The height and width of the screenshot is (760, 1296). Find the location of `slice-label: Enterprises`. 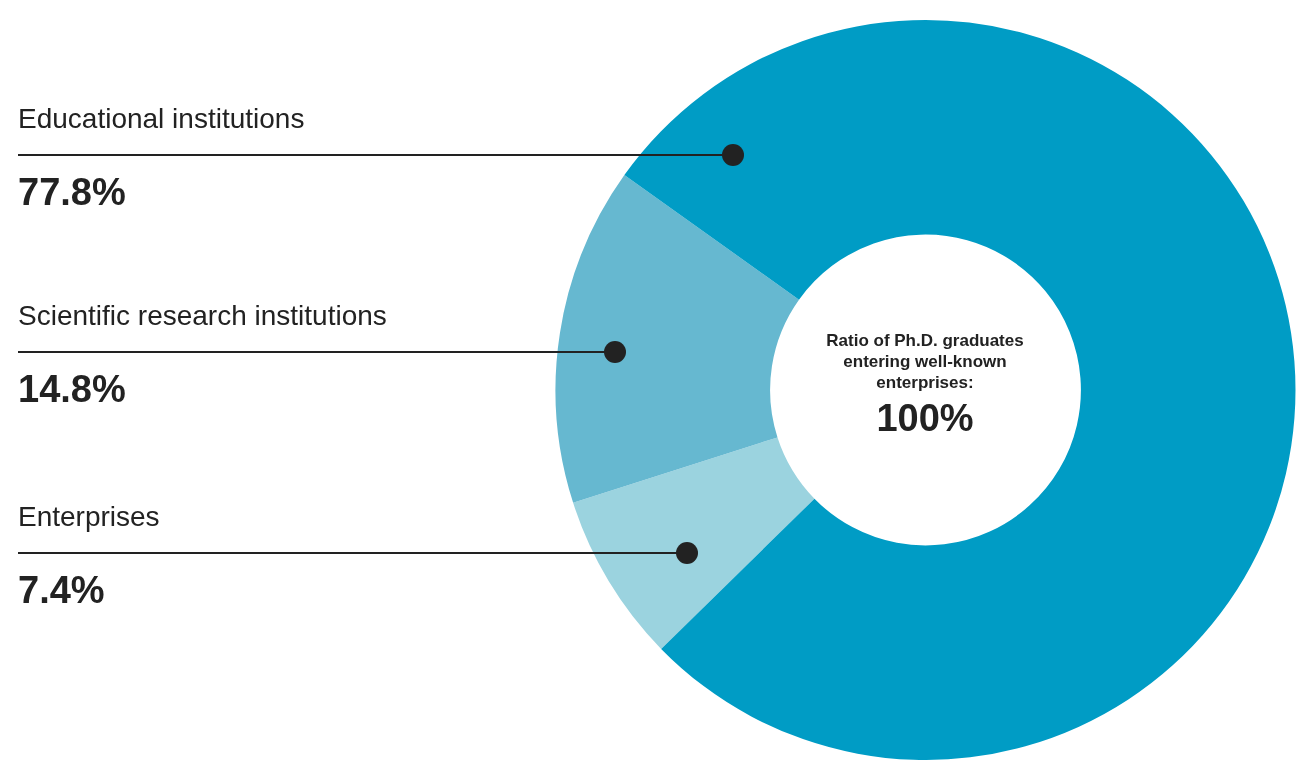

slice-label: Enterprises is located at coordinates (89, 516).